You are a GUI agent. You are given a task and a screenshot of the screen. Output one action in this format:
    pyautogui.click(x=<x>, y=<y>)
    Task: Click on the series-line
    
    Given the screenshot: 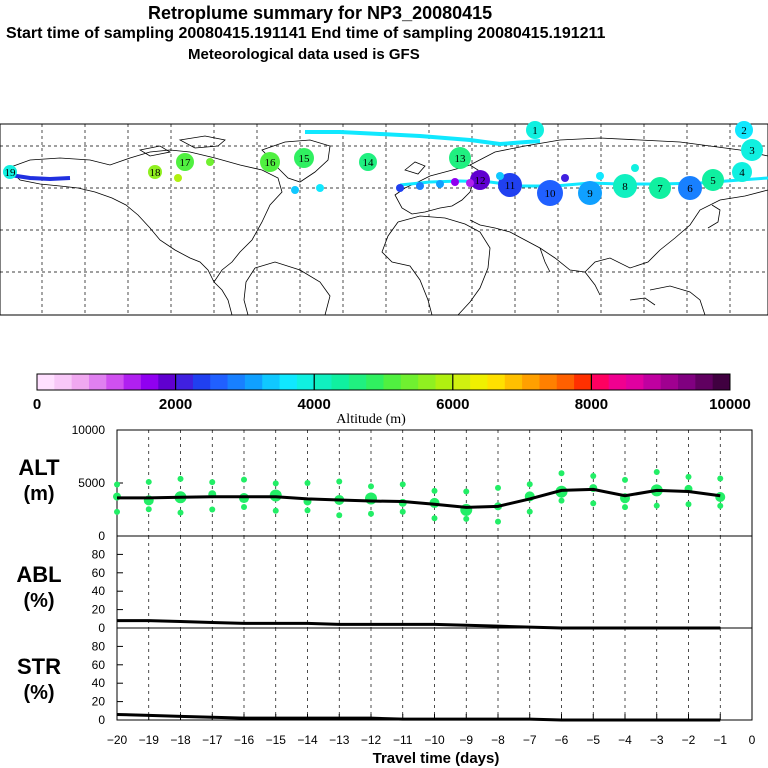 What is the action you would take?
    pyautogui.click(x=419, y=624)
    